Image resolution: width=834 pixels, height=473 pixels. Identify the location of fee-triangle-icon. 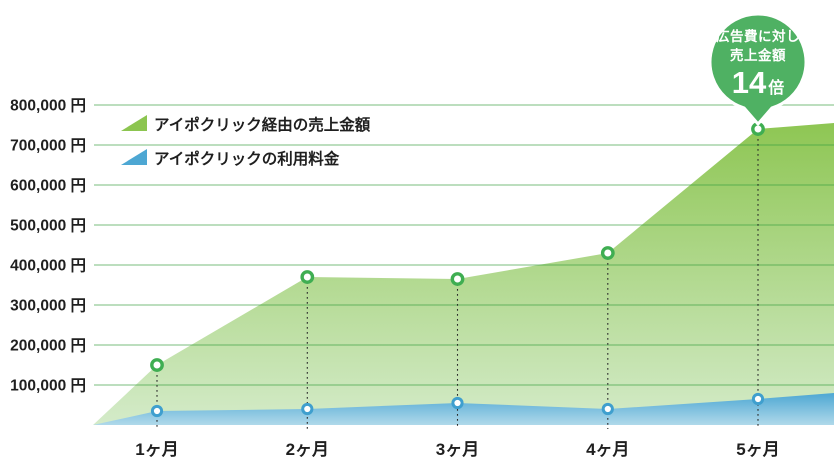
(134, 157).